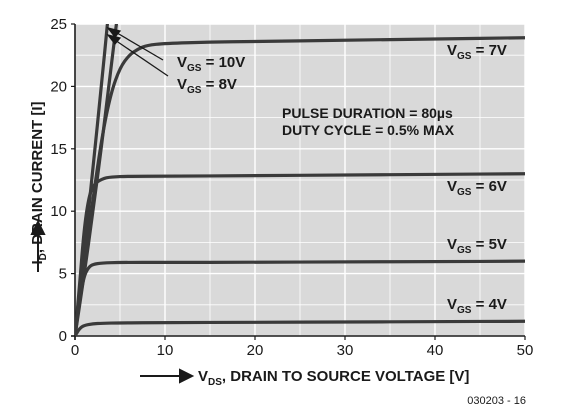 This screenshot has width=571, height=420. What do you see at coordinates (58, 149) in the screenshot?
I see `y-tick-label: 15` at bounding box center [58, 149].